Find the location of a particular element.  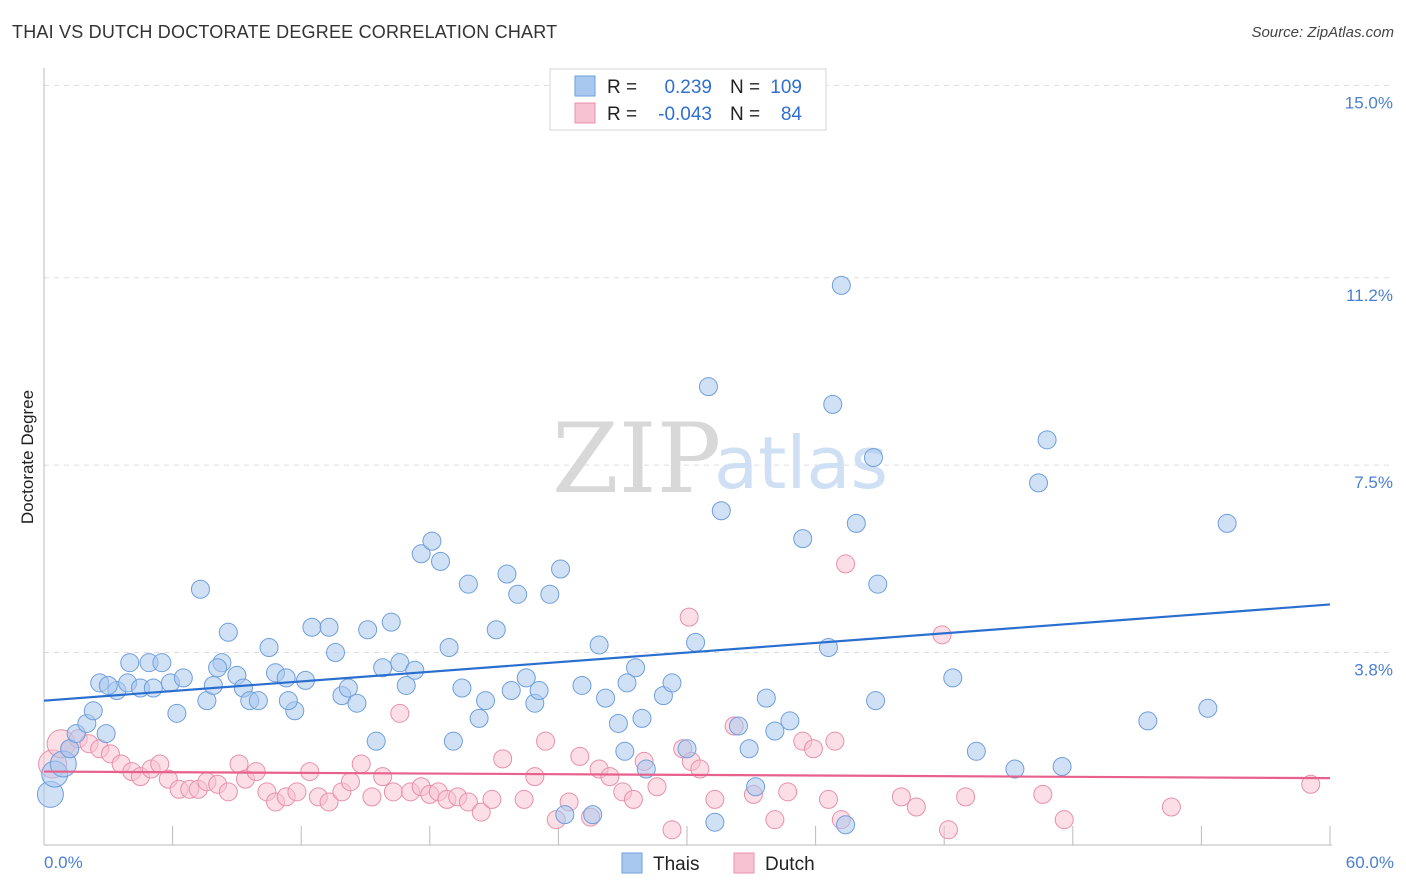

legend: Thais Dutch is located at coordinates (718, 863).